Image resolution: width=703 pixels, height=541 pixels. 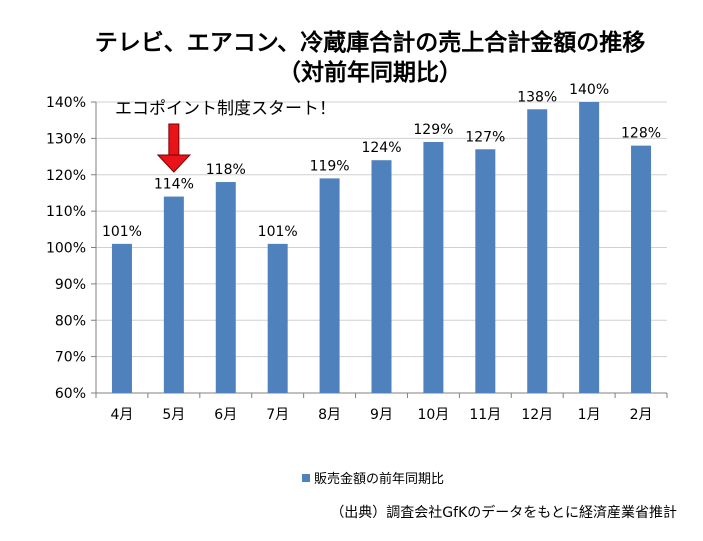 I want to click on data-label: 124%, so click(x=381, y=148).